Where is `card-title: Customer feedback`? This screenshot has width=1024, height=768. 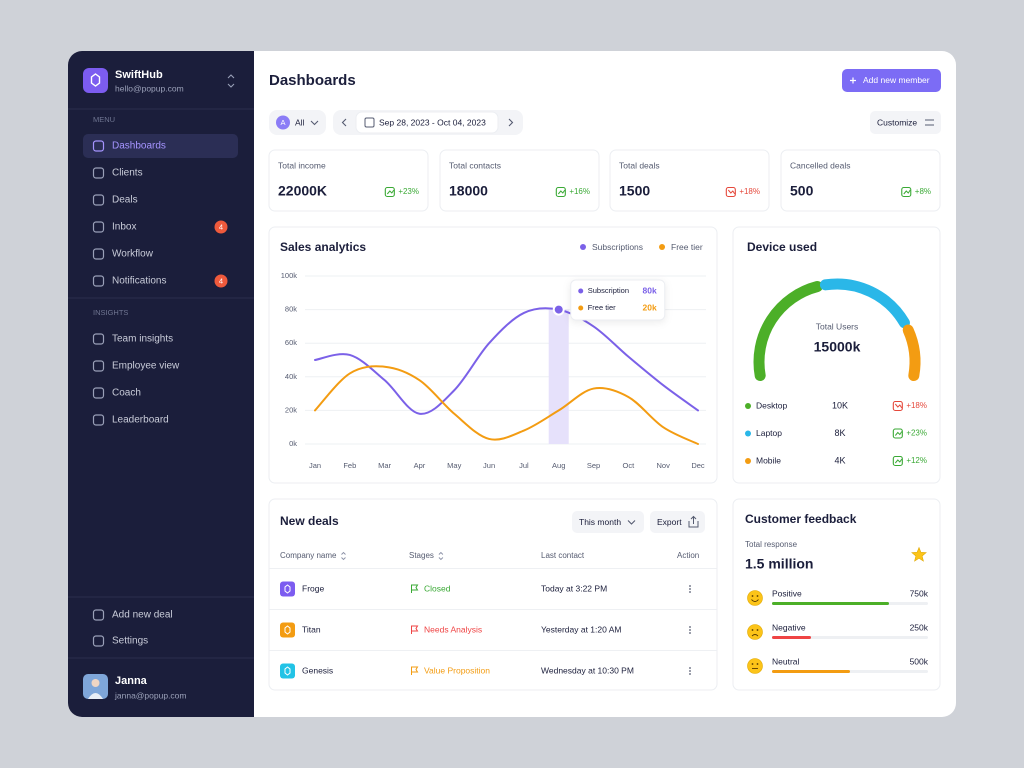 card-title: Customer feedback is located at coordinates (801, 519).